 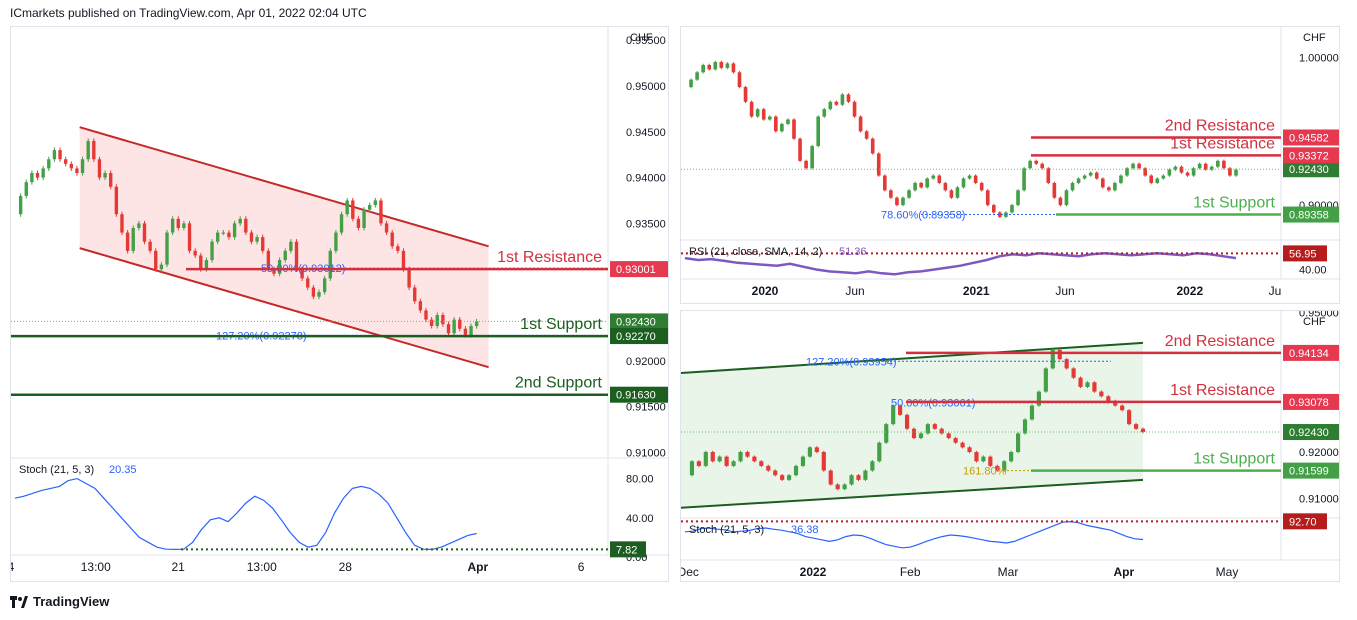 What do you see at coordinates (923, 216) in the screenshot?
I see `fib-label: 78.60%(0.89358)` at bounding box center [923, 216].